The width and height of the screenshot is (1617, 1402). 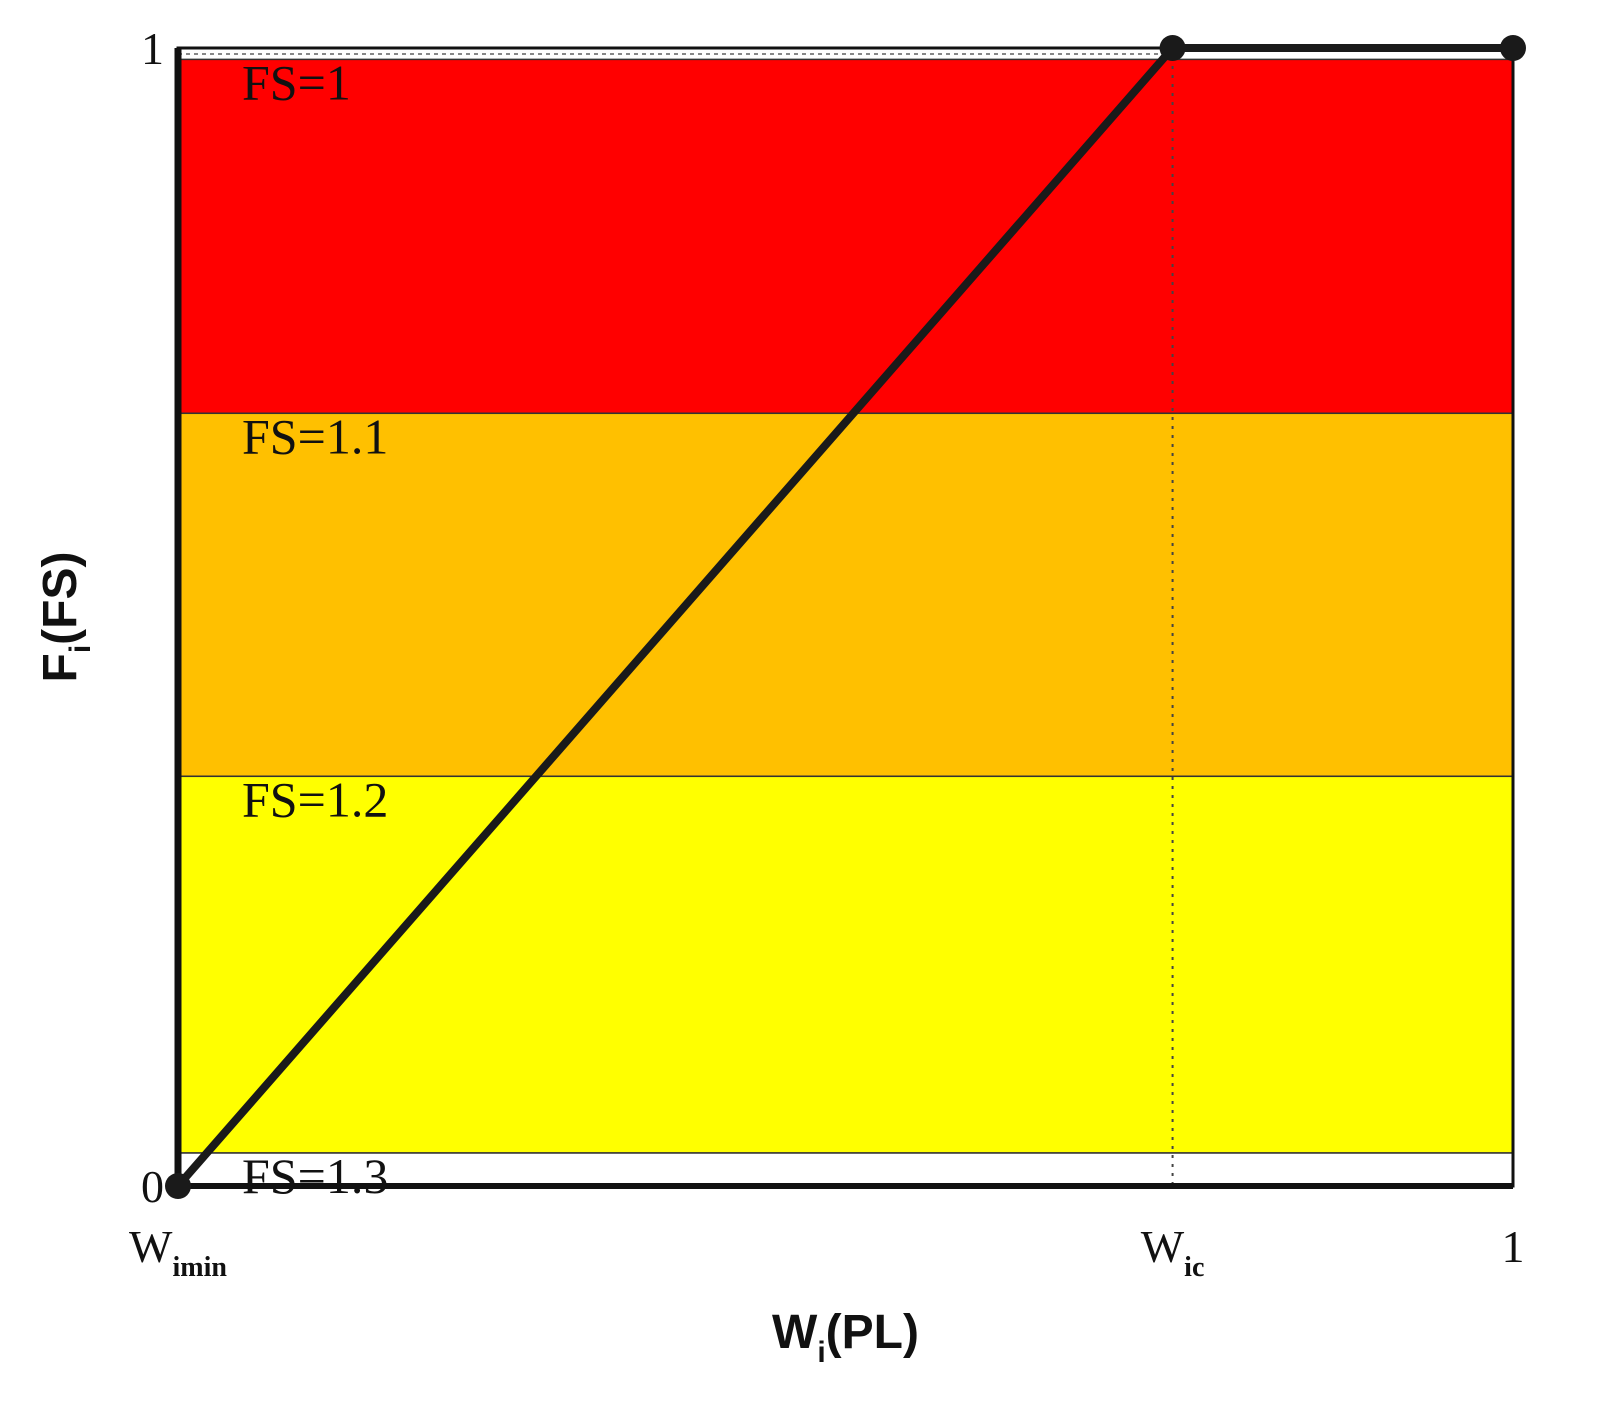 I want to click on y-axis-title-rest: (FS), so click(x=60, y=598).